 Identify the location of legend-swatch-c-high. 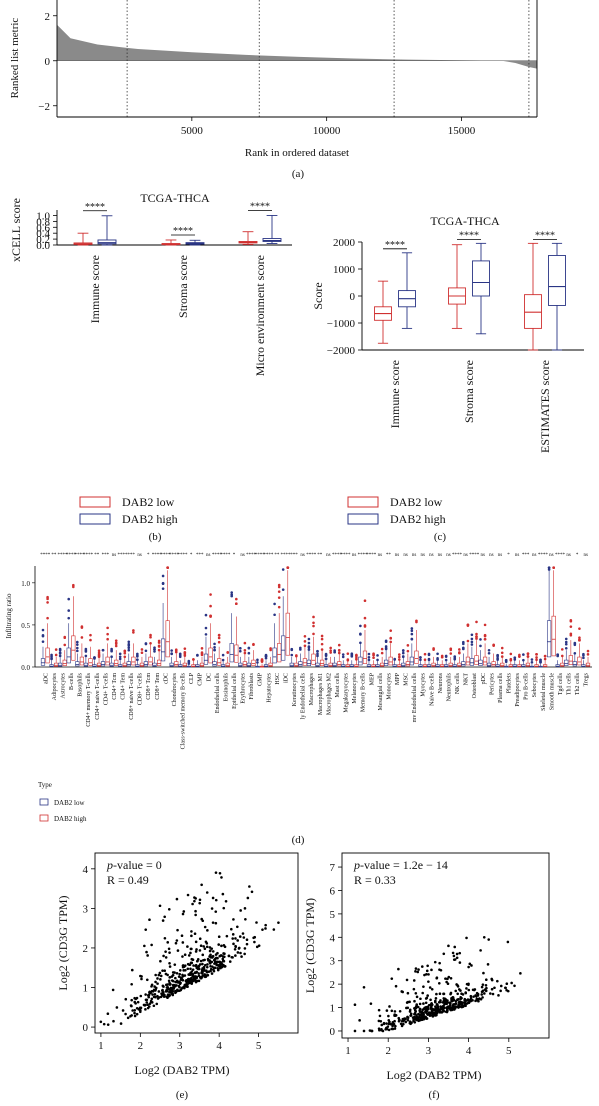
(363, 519).